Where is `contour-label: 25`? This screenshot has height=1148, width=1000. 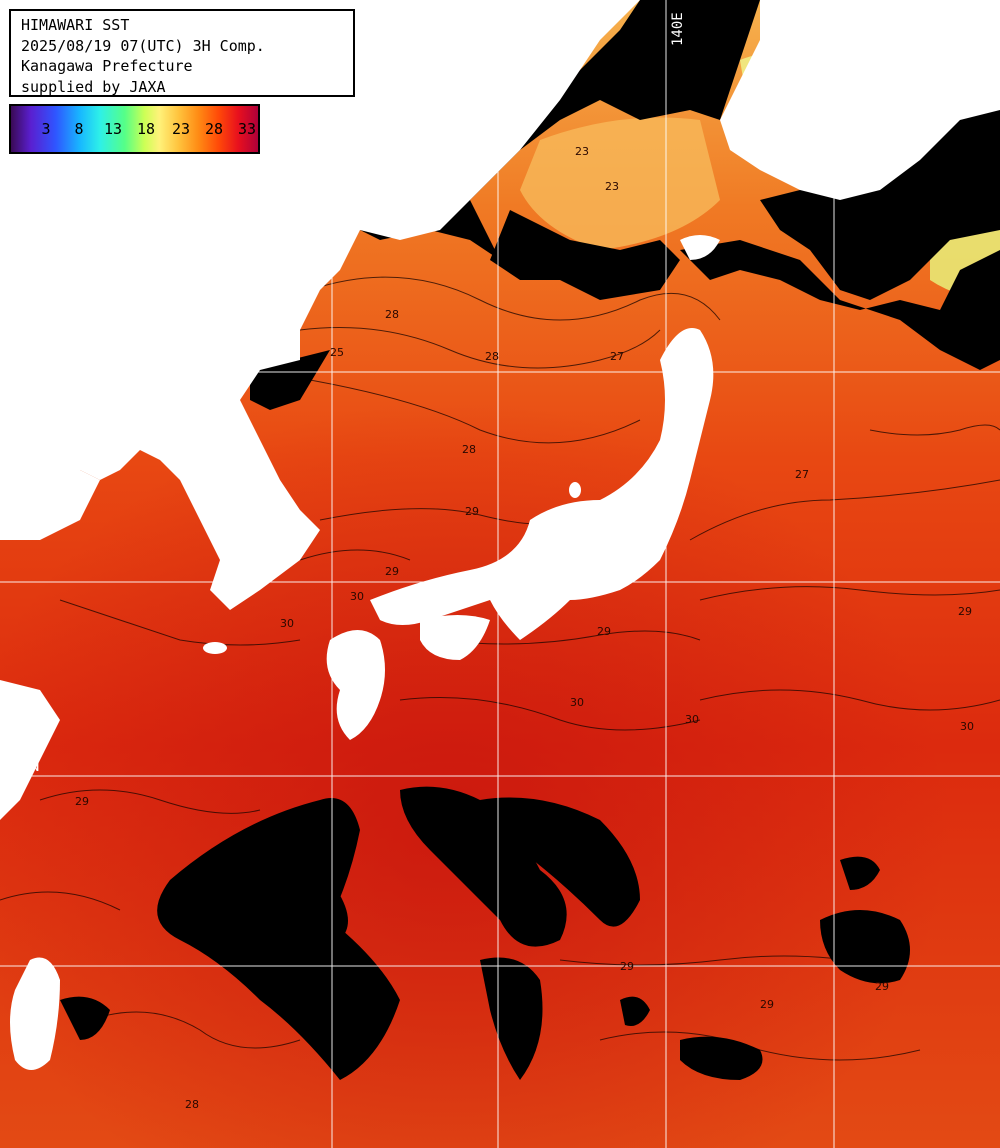 contour-label: 25 is located at coordinates (337, 352).